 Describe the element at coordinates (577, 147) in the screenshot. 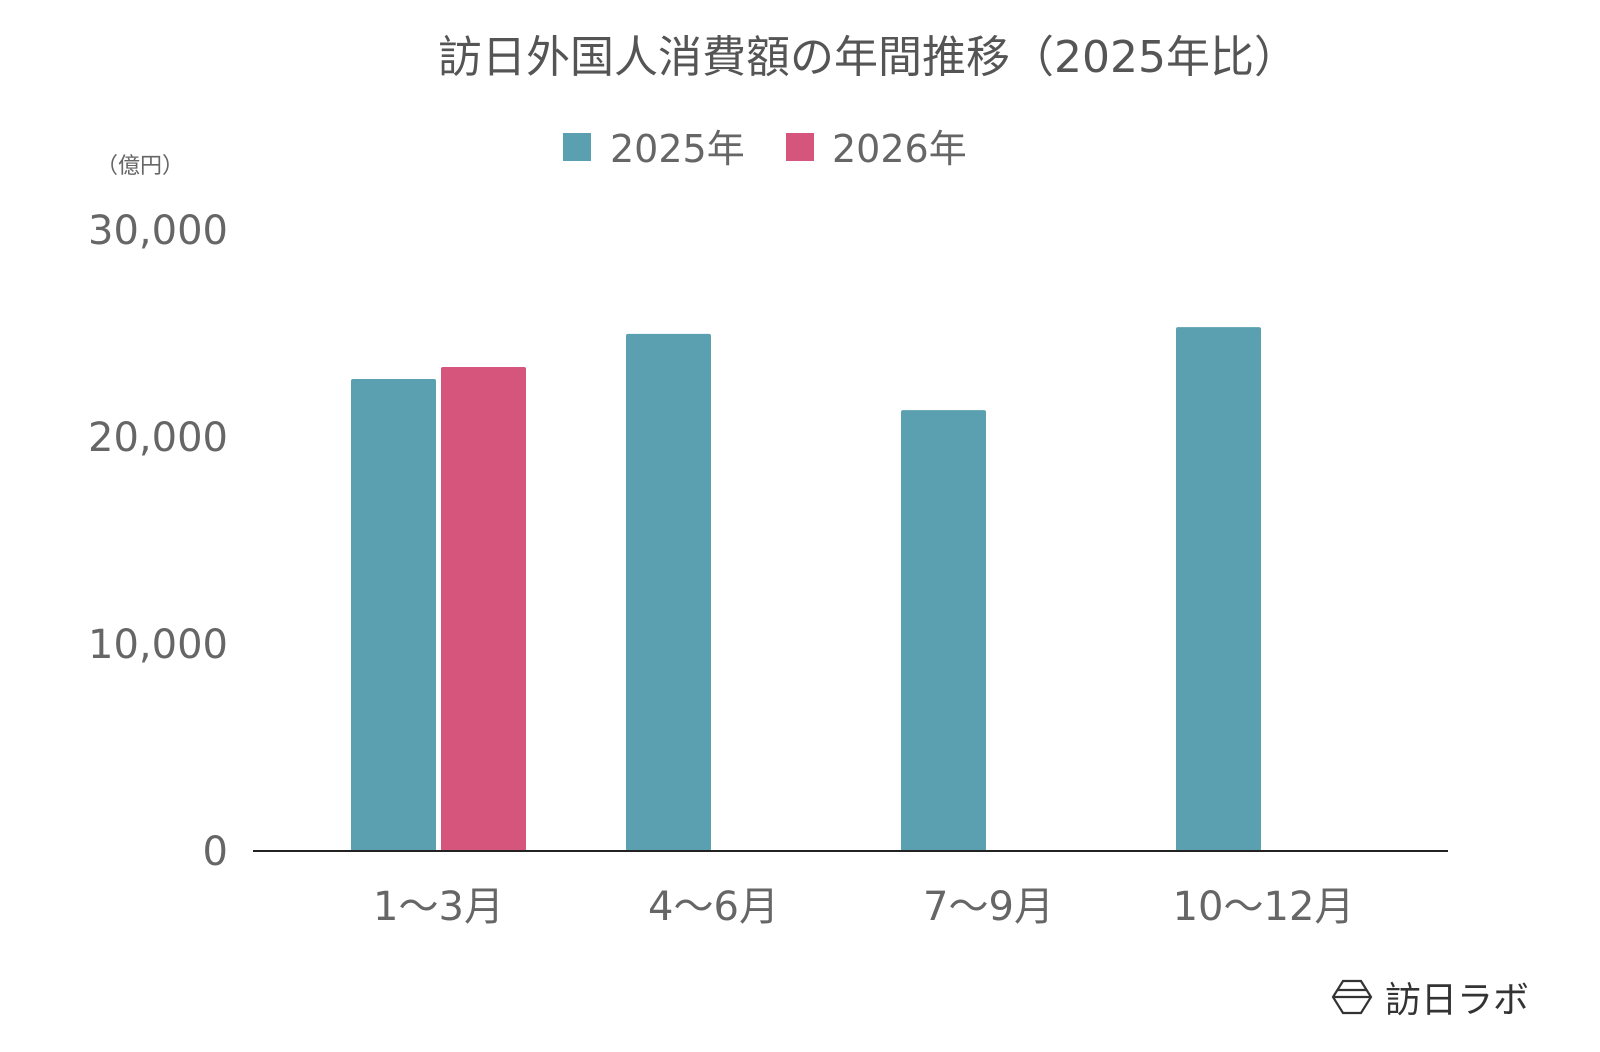

I see `legend-swatch-2025` at that location.